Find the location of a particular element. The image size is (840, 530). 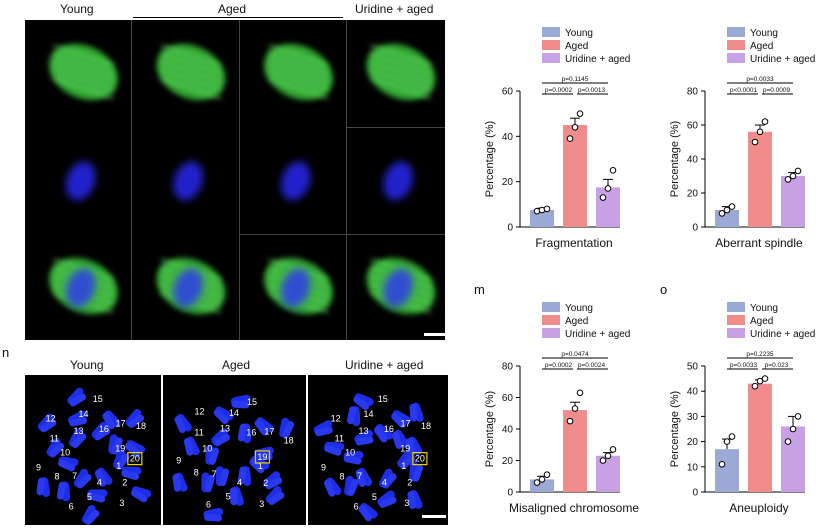

chromosome-number: 13 is located at coordinates (225, 429).